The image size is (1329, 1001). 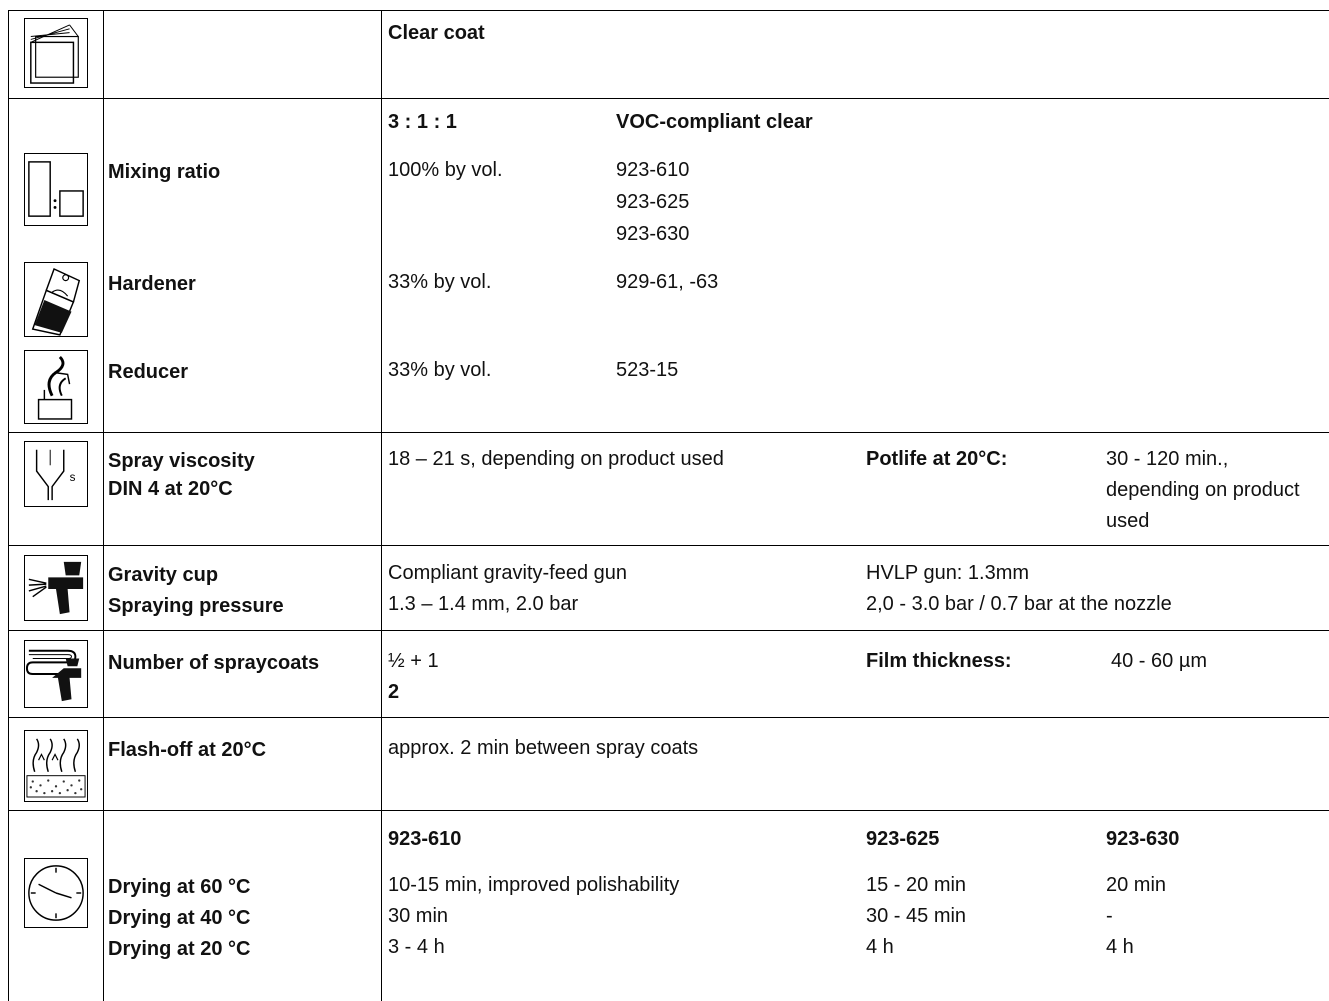 What do you see at coordinates (425, 839) in the screenshot?
I see `drying-column-header: 923-610` at bounding box center [425, 839].